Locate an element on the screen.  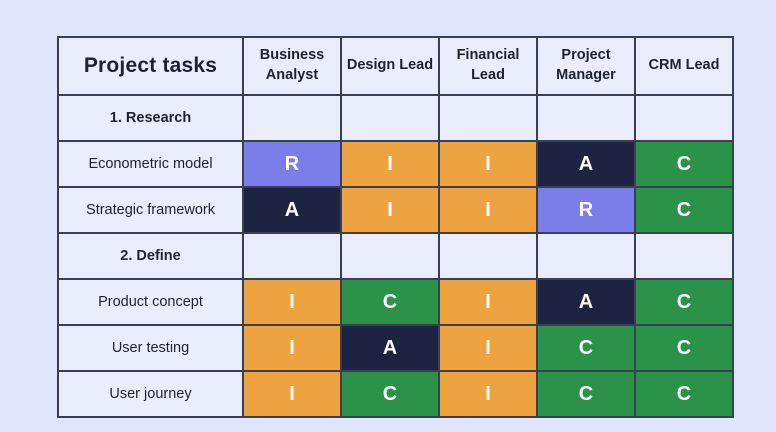
table-row: 2. Define is located at coordinates (395, 256).